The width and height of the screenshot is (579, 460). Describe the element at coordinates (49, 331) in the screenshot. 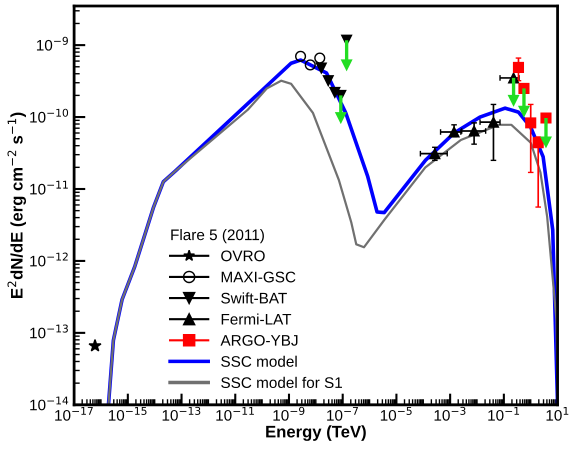

I see `y-tick-label: 10$^{−13}$` at that location.